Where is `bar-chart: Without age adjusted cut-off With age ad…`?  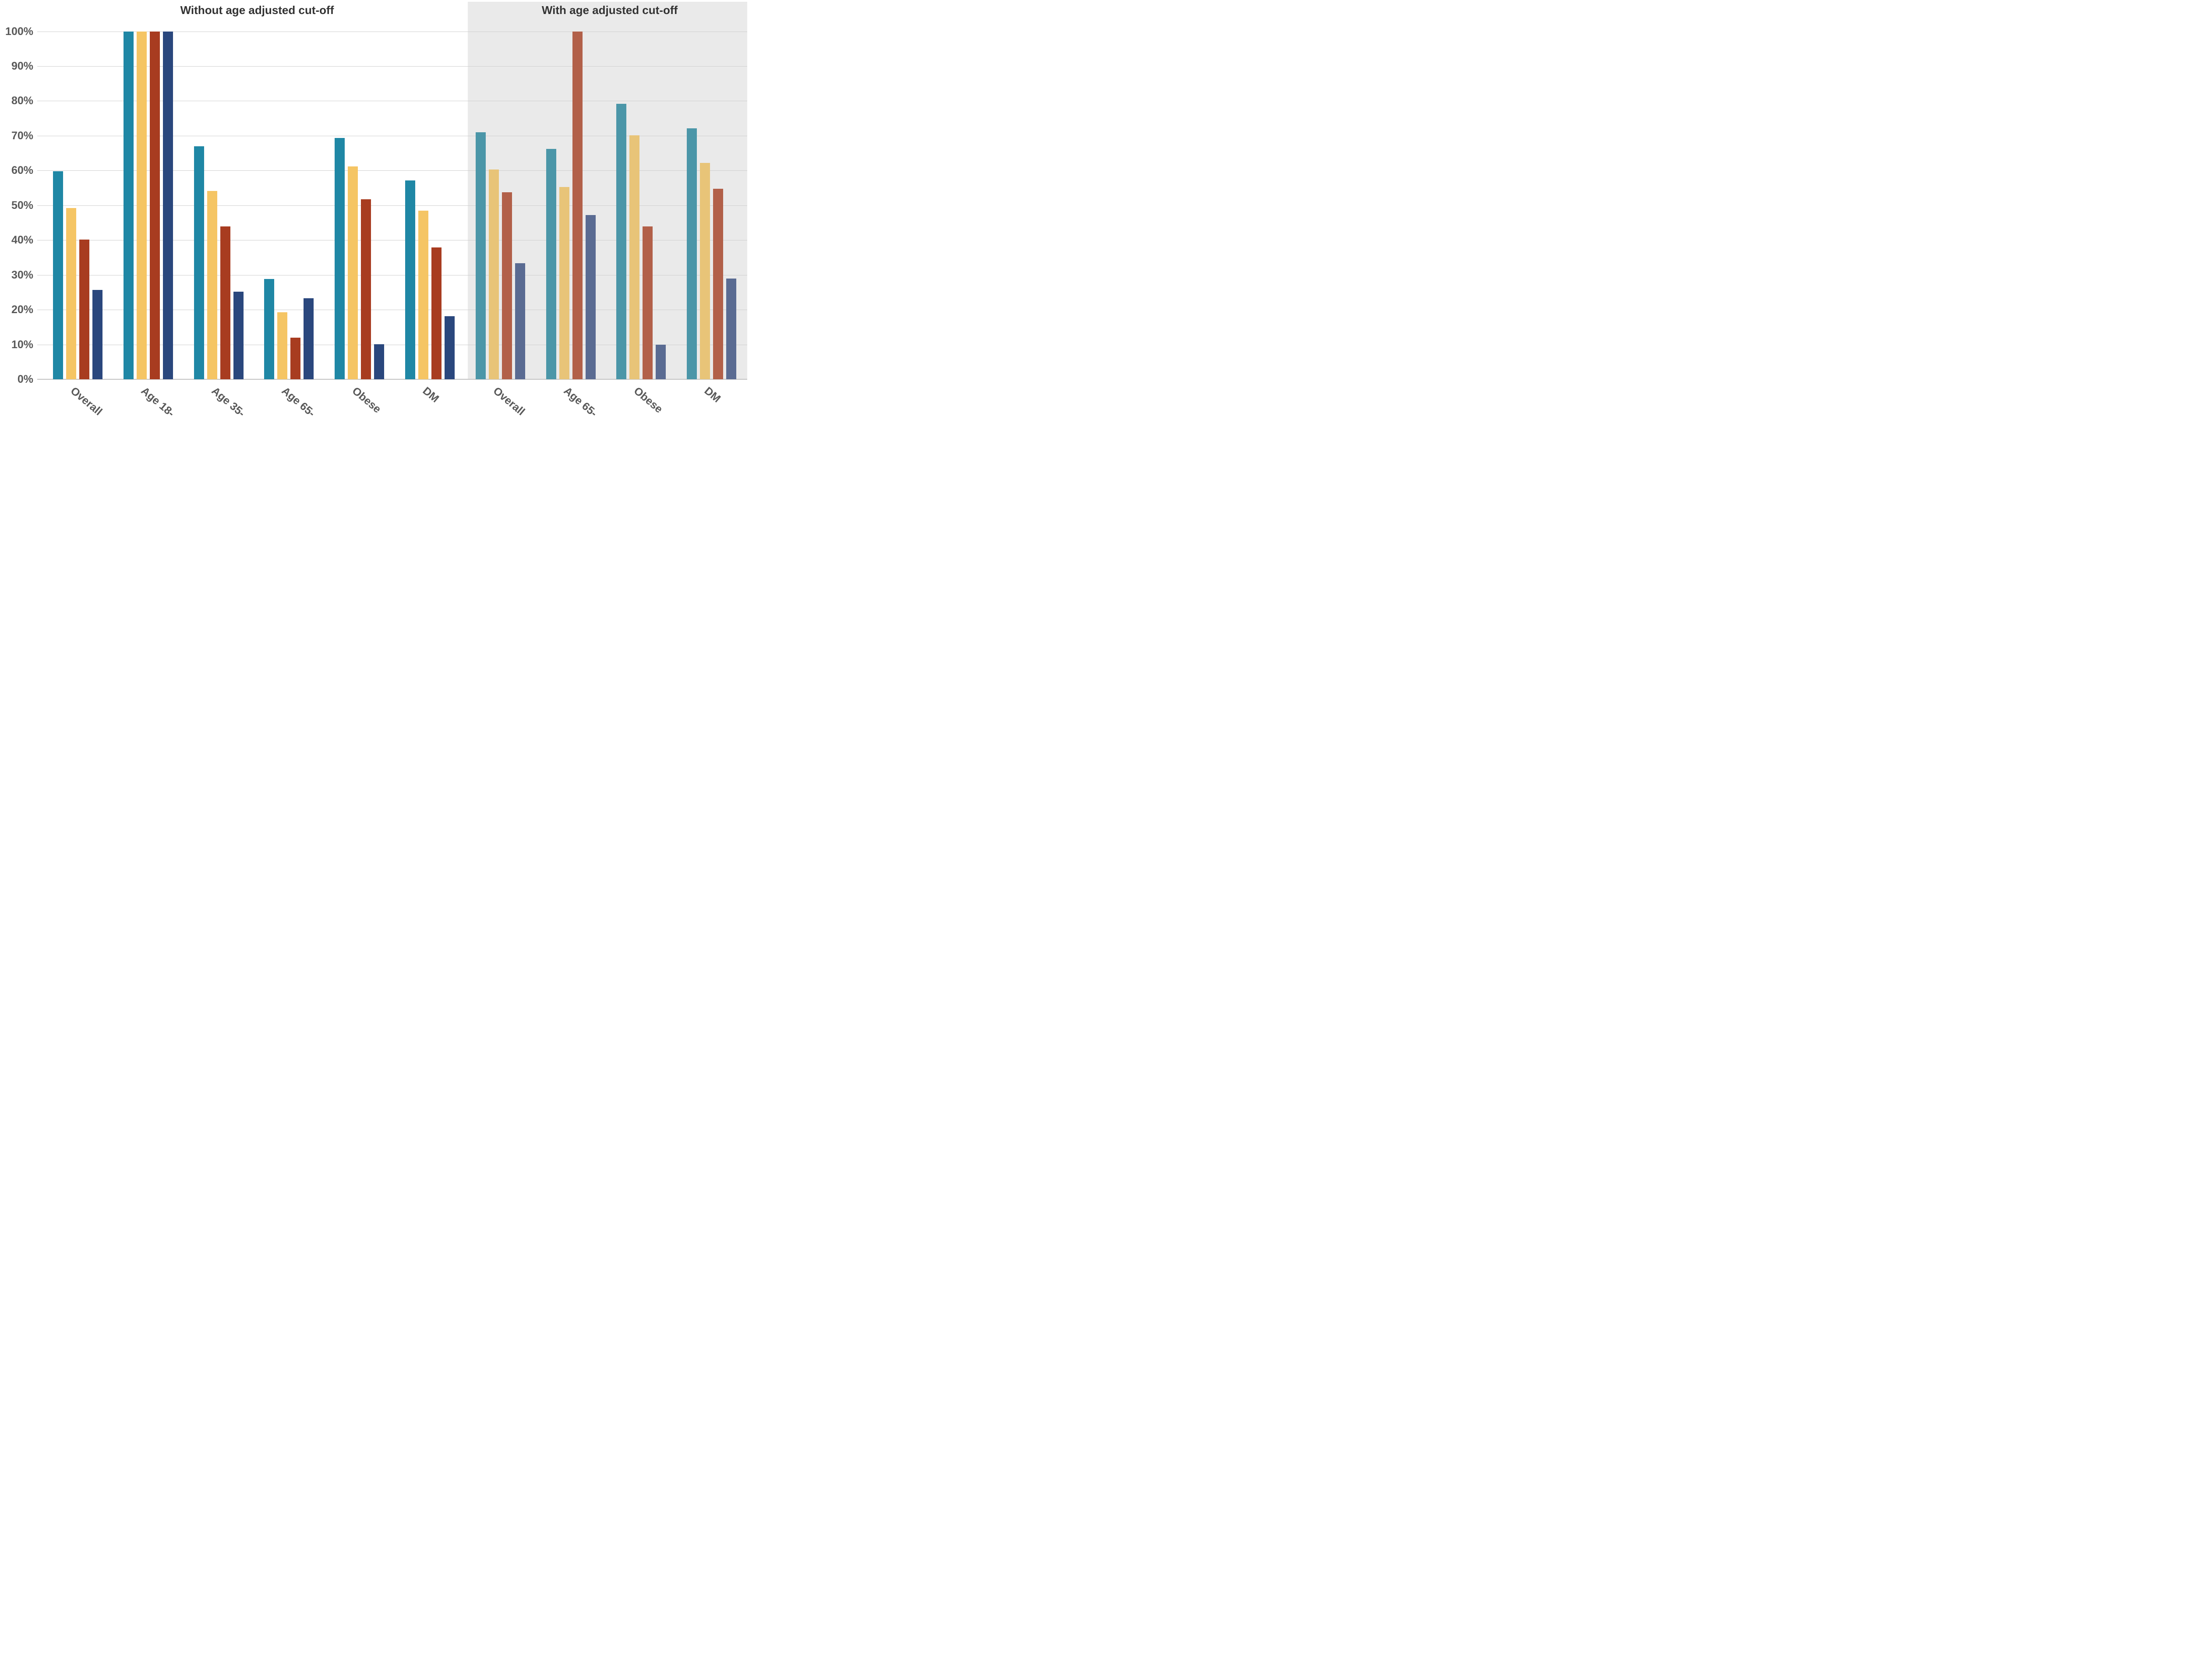 bar-chart: Without age adjusted cut-off With age ad… is located at coordinates (373, 210).